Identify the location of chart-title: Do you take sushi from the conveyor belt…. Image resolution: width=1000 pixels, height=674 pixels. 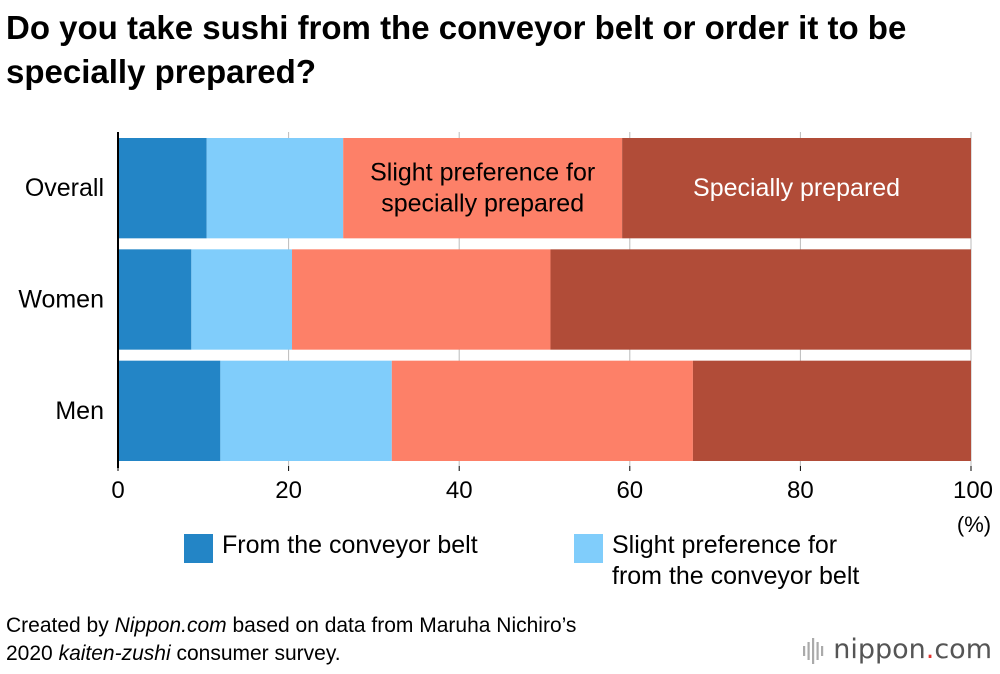
(456, 49).